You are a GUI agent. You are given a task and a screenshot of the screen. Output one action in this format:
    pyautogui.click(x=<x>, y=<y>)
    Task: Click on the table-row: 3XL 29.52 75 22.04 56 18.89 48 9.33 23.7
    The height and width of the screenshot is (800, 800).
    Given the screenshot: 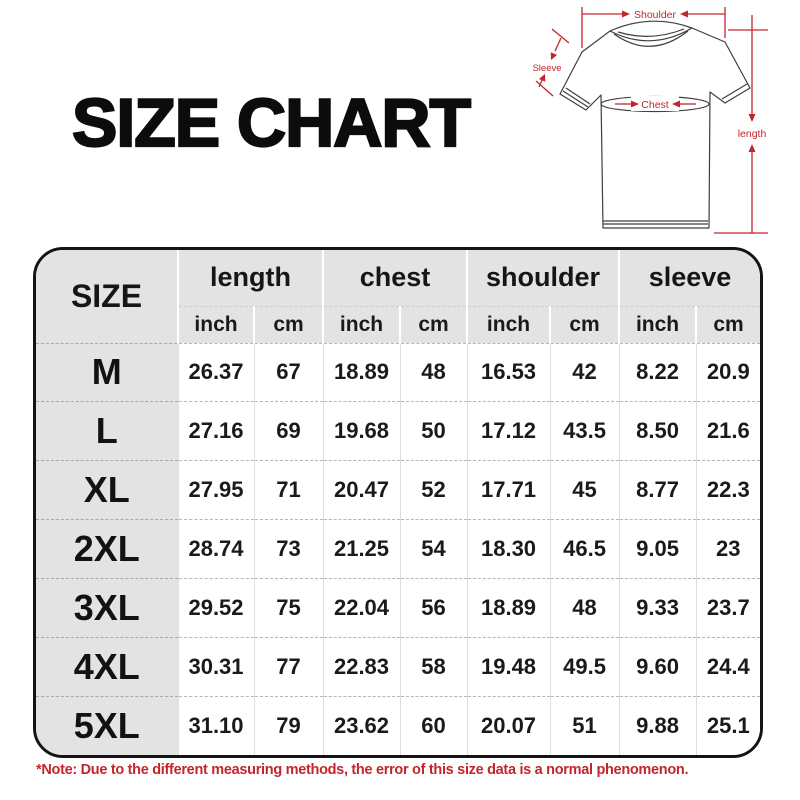 What is the action you would take?
    pyautogui.click(x=398, y=608)
    